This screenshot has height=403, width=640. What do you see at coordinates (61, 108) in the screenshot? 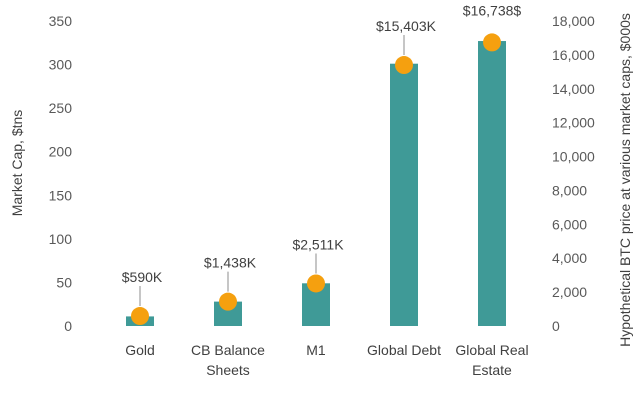
I see `y-tick-label-left: 250` at bounding box center [61, 108].